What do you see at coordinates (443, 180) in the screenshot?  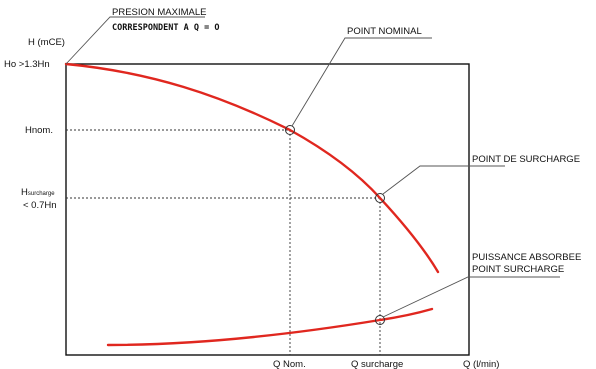 I see `point-surcharge-leader` at bounding box center [443, 180].